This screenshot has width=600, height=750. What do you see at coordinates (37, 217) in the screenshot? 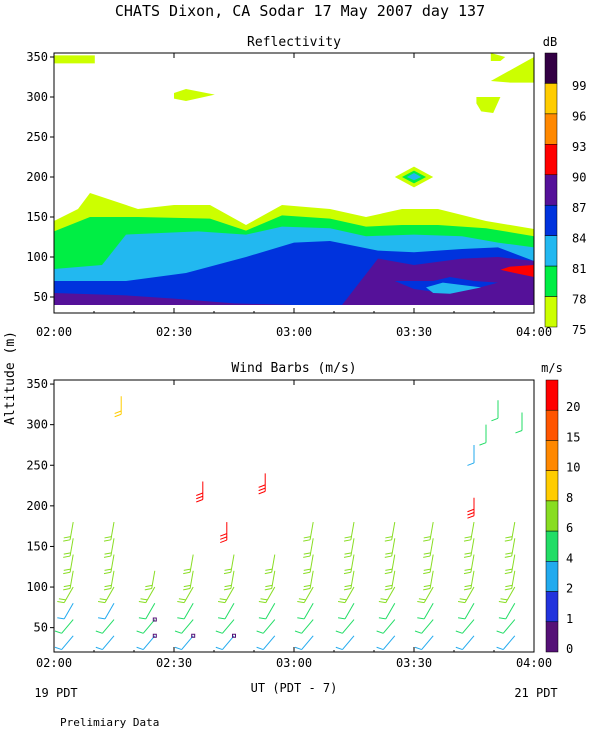
I see `y-tick-label: 150` at bounding box center [37, 217].